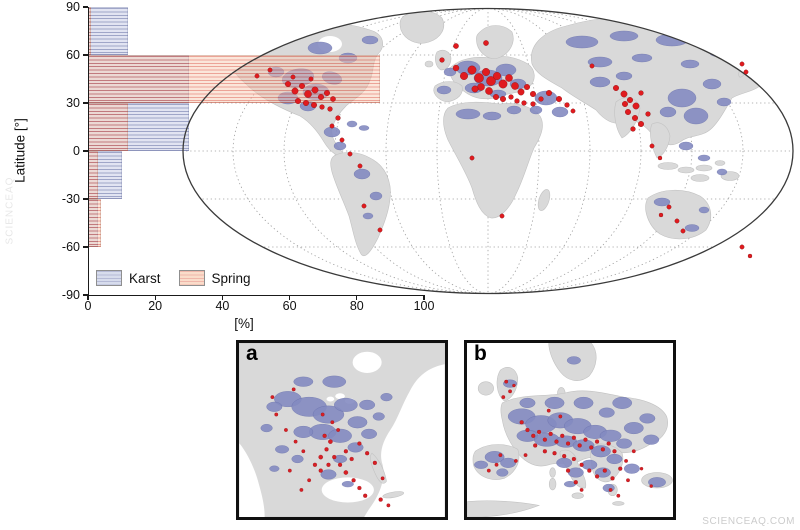 The image size is (800, 530). I want to click on inset-b-springs, so click(569, 438).